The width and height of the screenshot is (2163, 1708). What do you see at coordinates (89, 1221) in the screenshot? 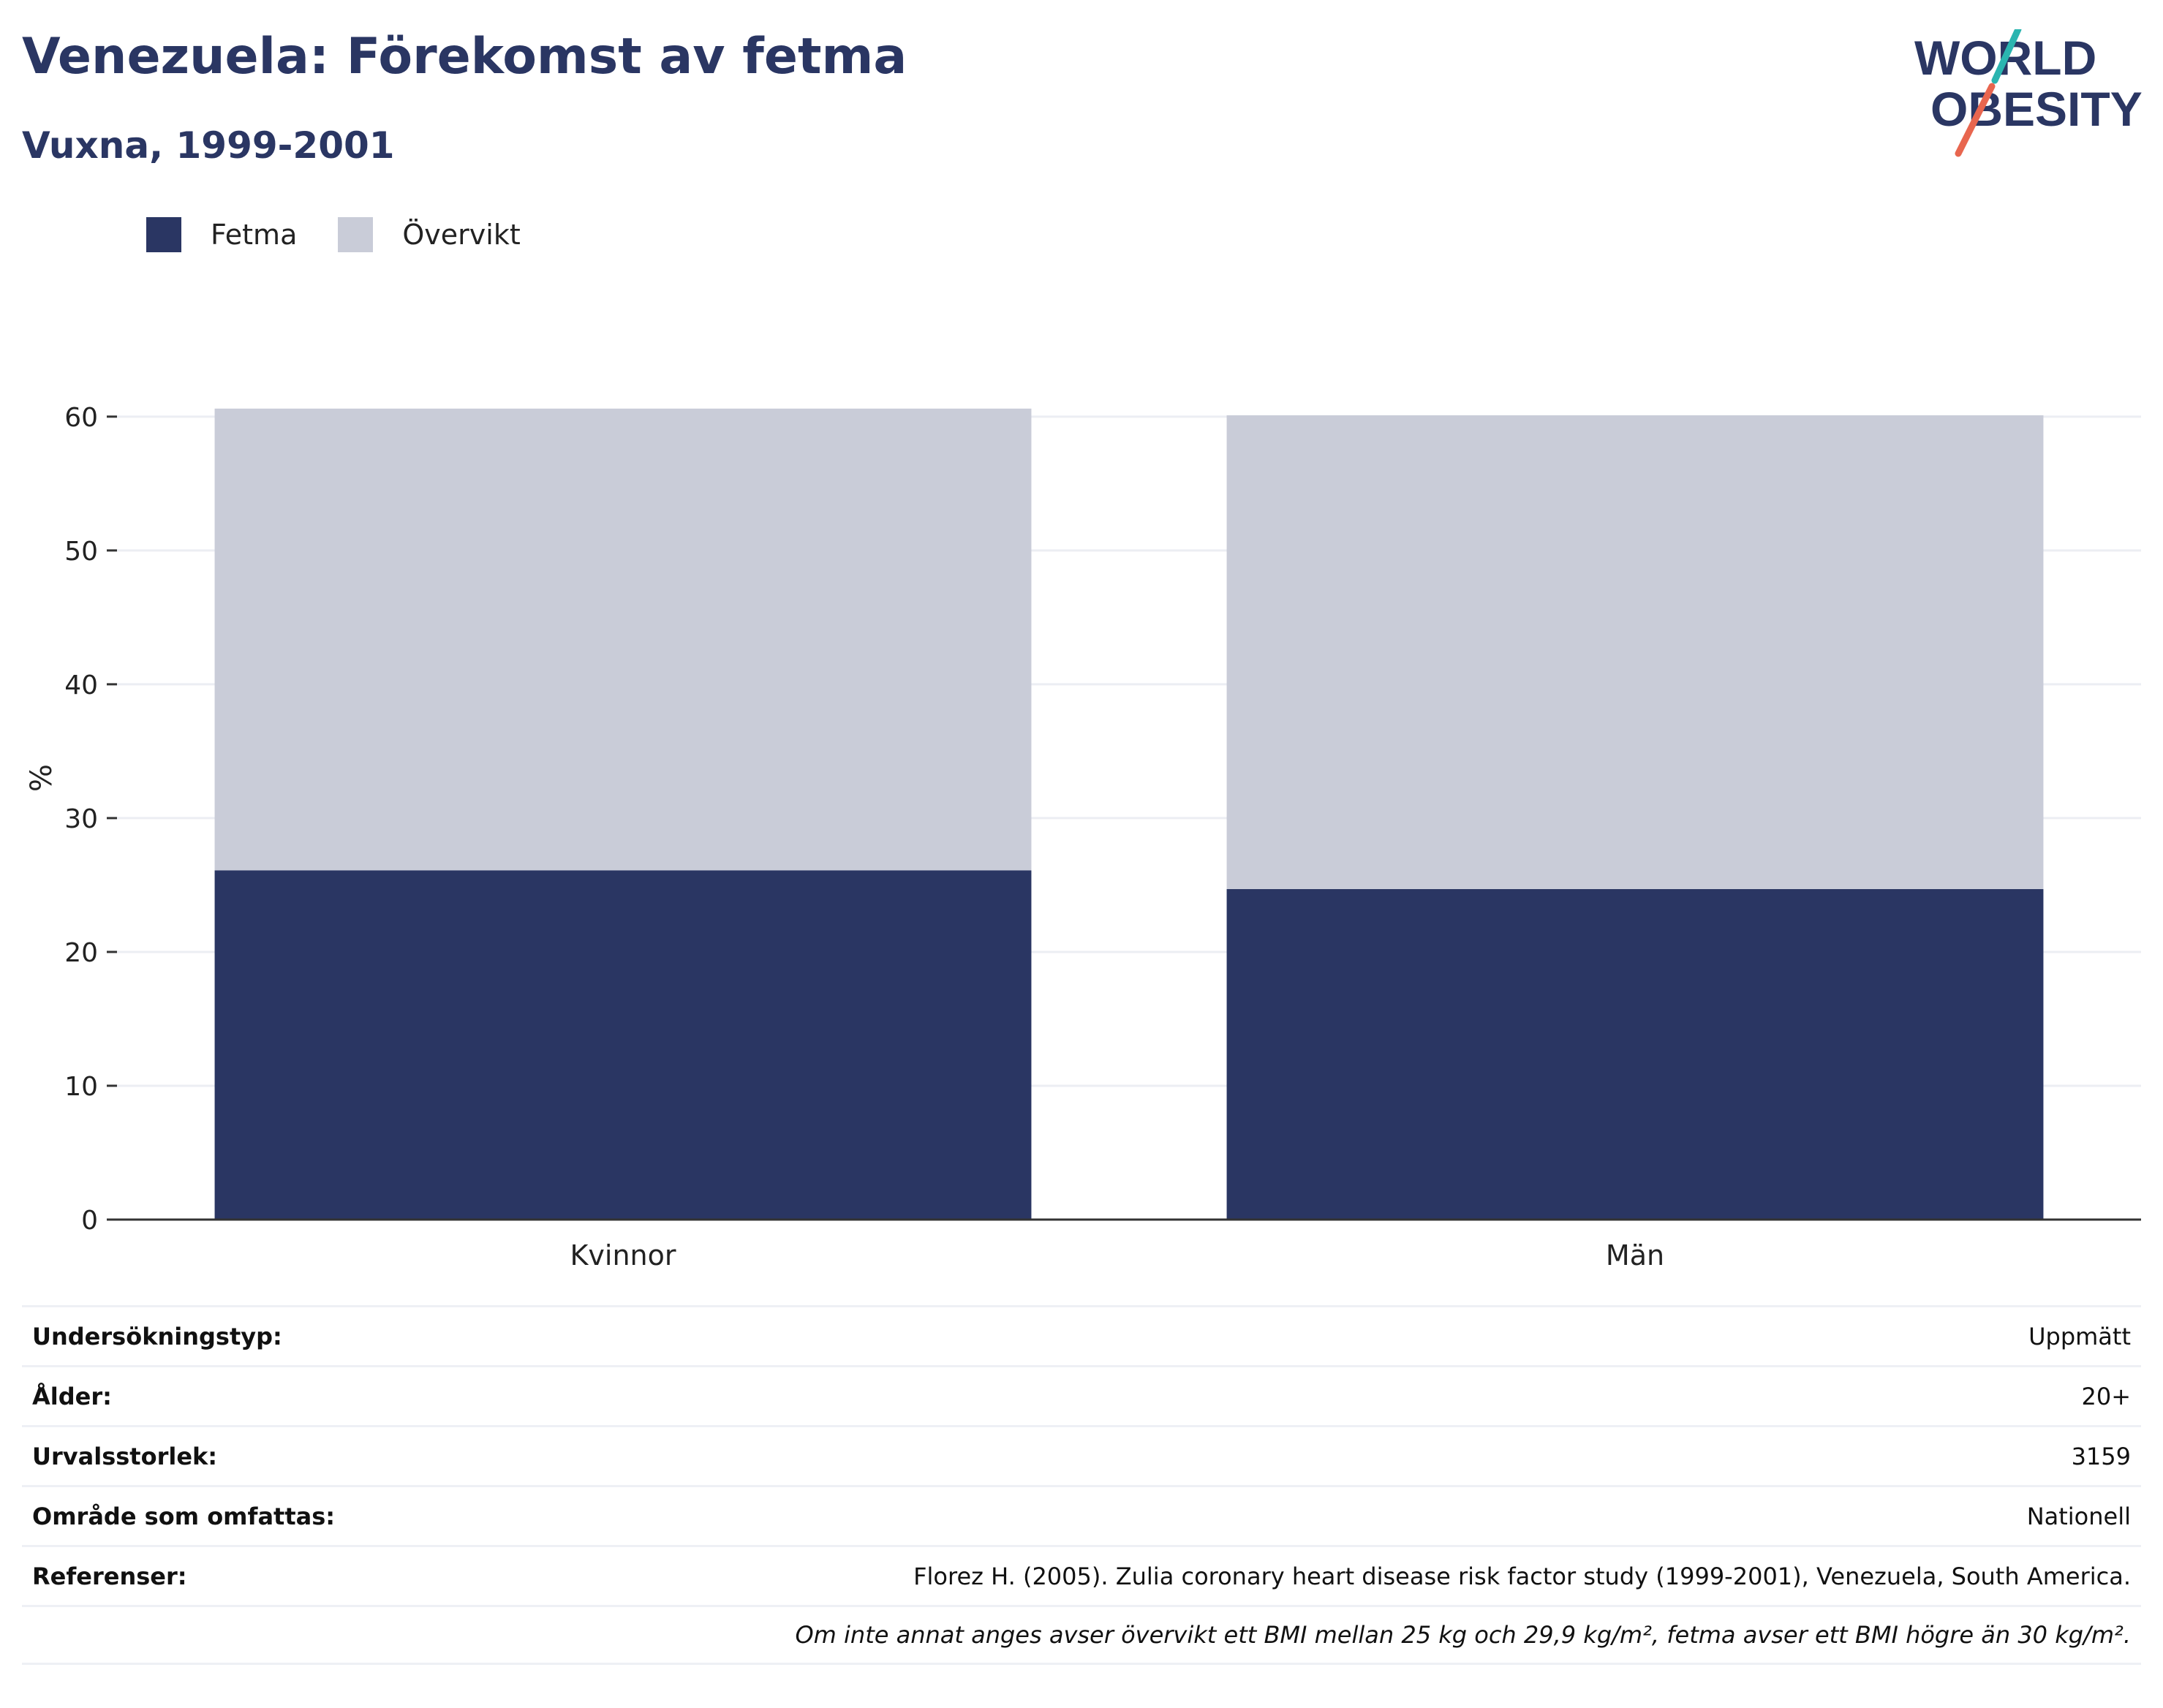
I see `y-tick-label: 0` at bounding box center [89, 1221].